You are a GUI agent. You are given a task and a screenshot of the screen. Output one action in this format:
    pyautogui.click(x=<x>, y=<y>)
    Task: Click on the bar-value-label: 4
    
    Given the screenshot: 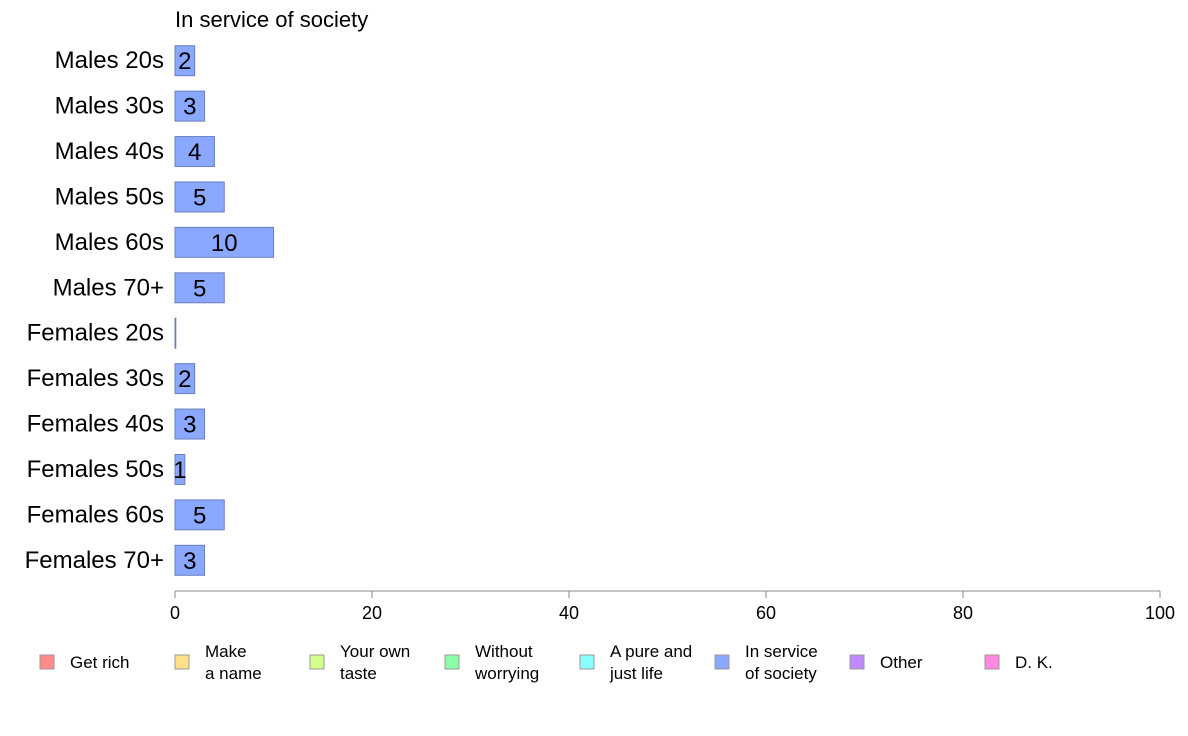 What is the action you would take?
    pyautogui.click(x=194, y=152)
    